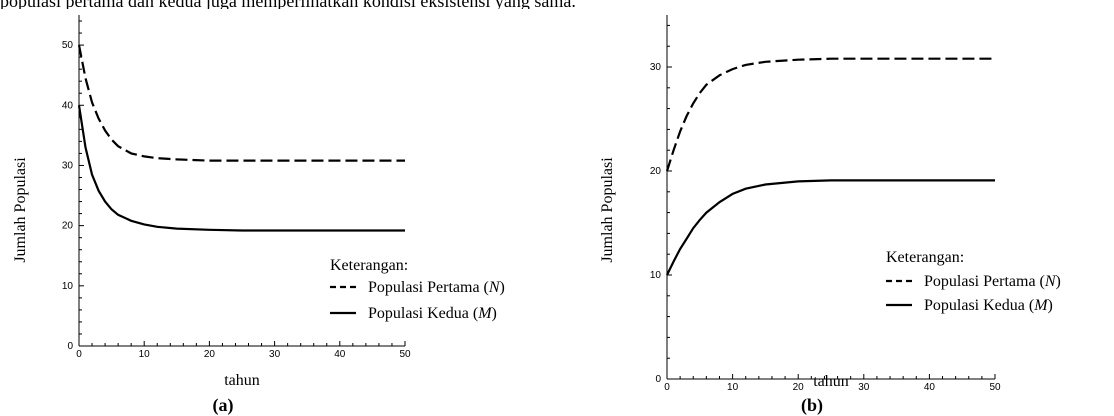 The image size is (1114, 416). I want to click on panel-label: (a), so click(223, 405).